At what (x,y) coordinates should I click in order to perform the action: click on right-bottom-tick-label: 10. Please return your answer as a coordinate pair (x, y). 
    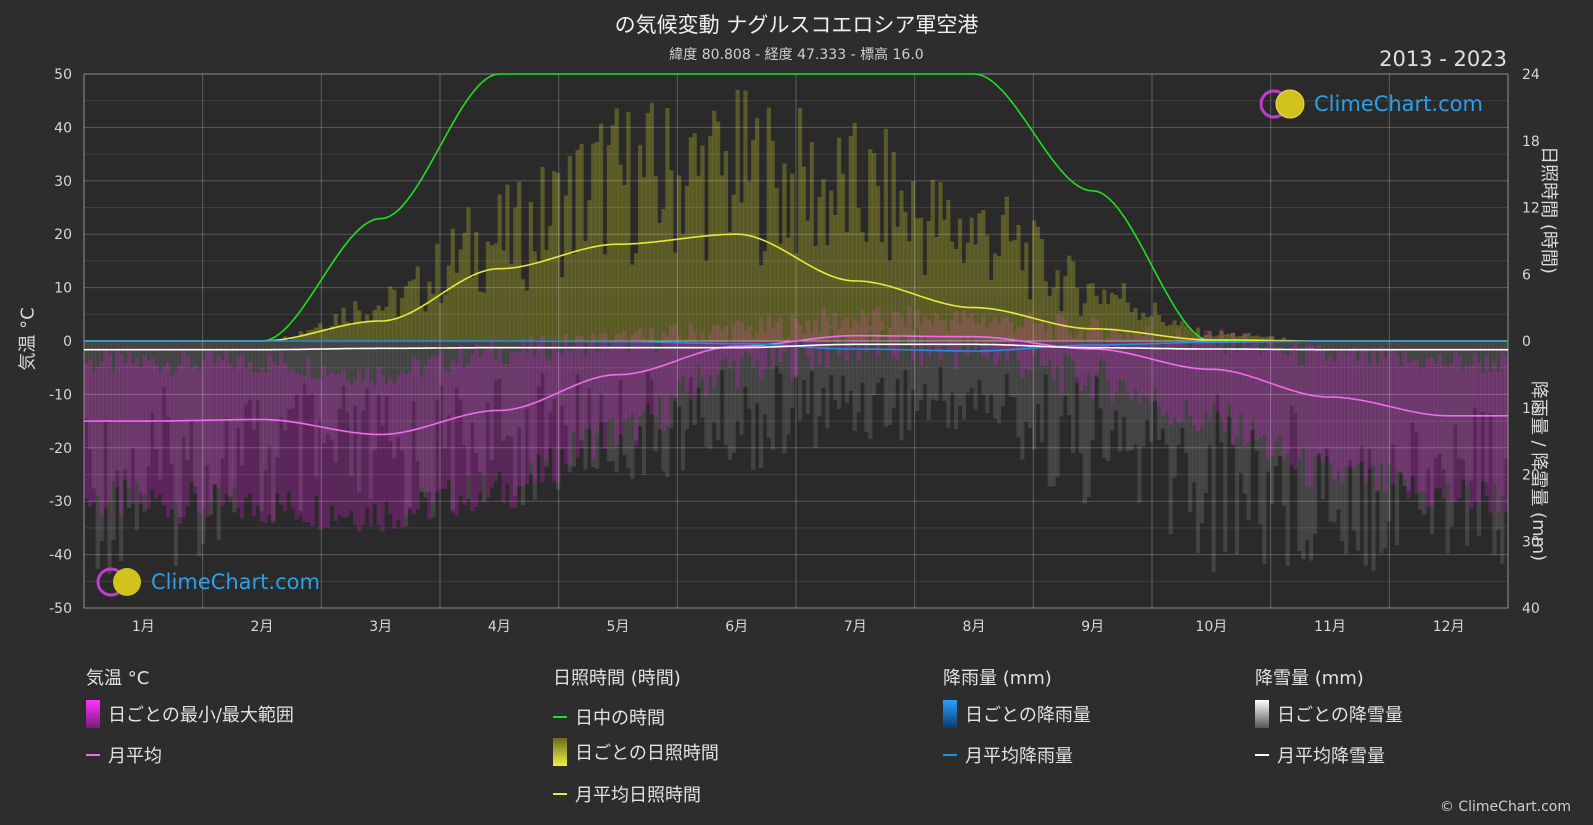
    Looking at the image, I should click on (1531, 409).